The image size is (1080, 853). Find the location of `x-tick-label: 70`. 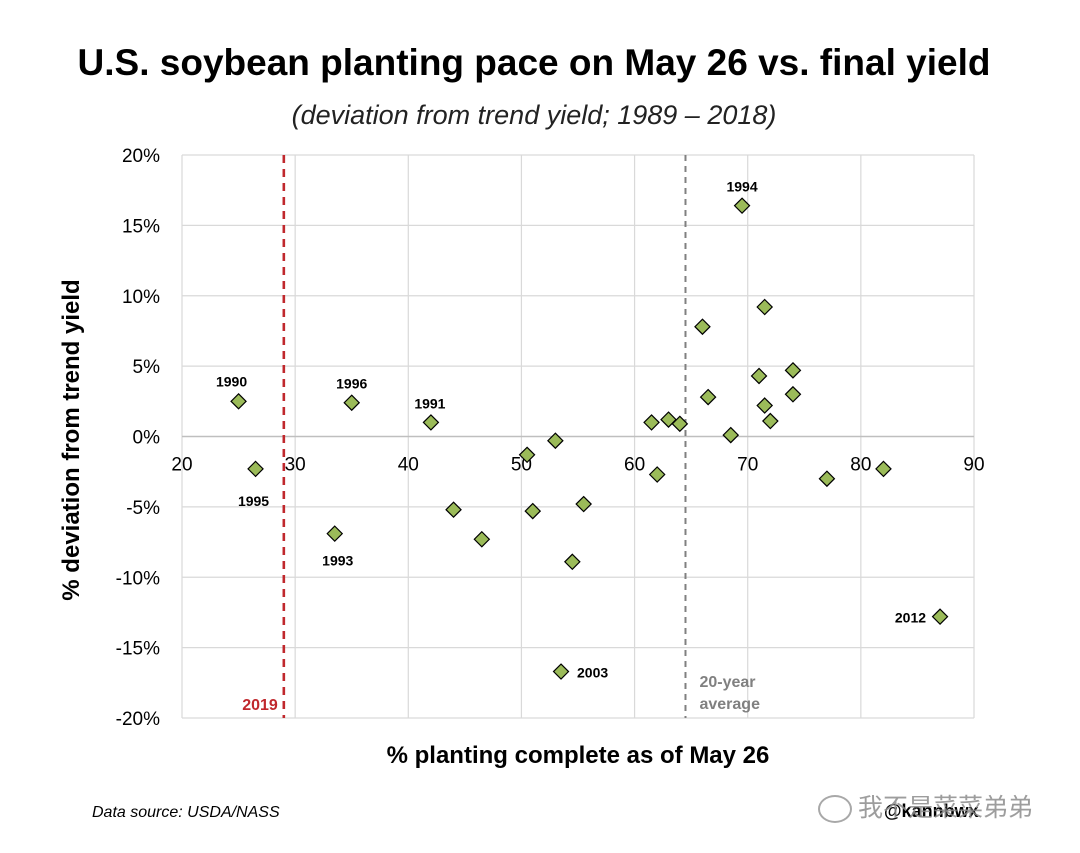

x-tick-label: 70 is located at coordinates (747, 465).